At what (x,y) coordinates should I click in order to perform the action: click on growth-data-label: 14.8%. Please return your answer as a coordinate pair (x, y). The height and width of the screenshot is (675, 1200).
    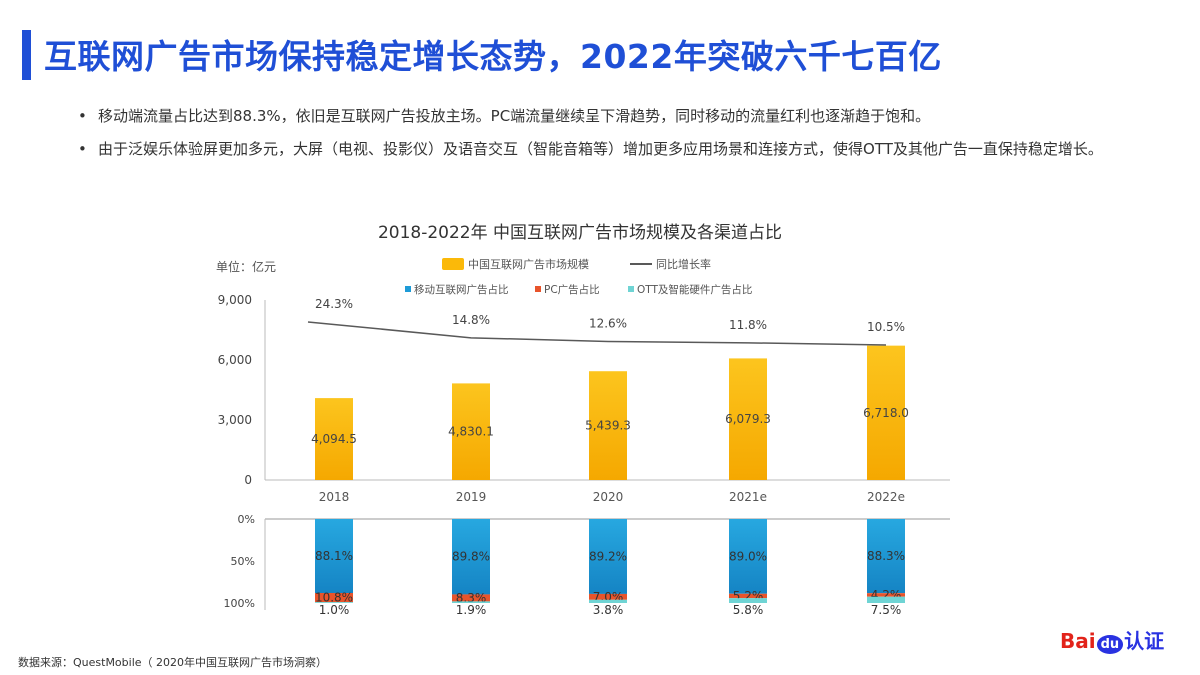
    Looking at the image, I should click on (471, 320).